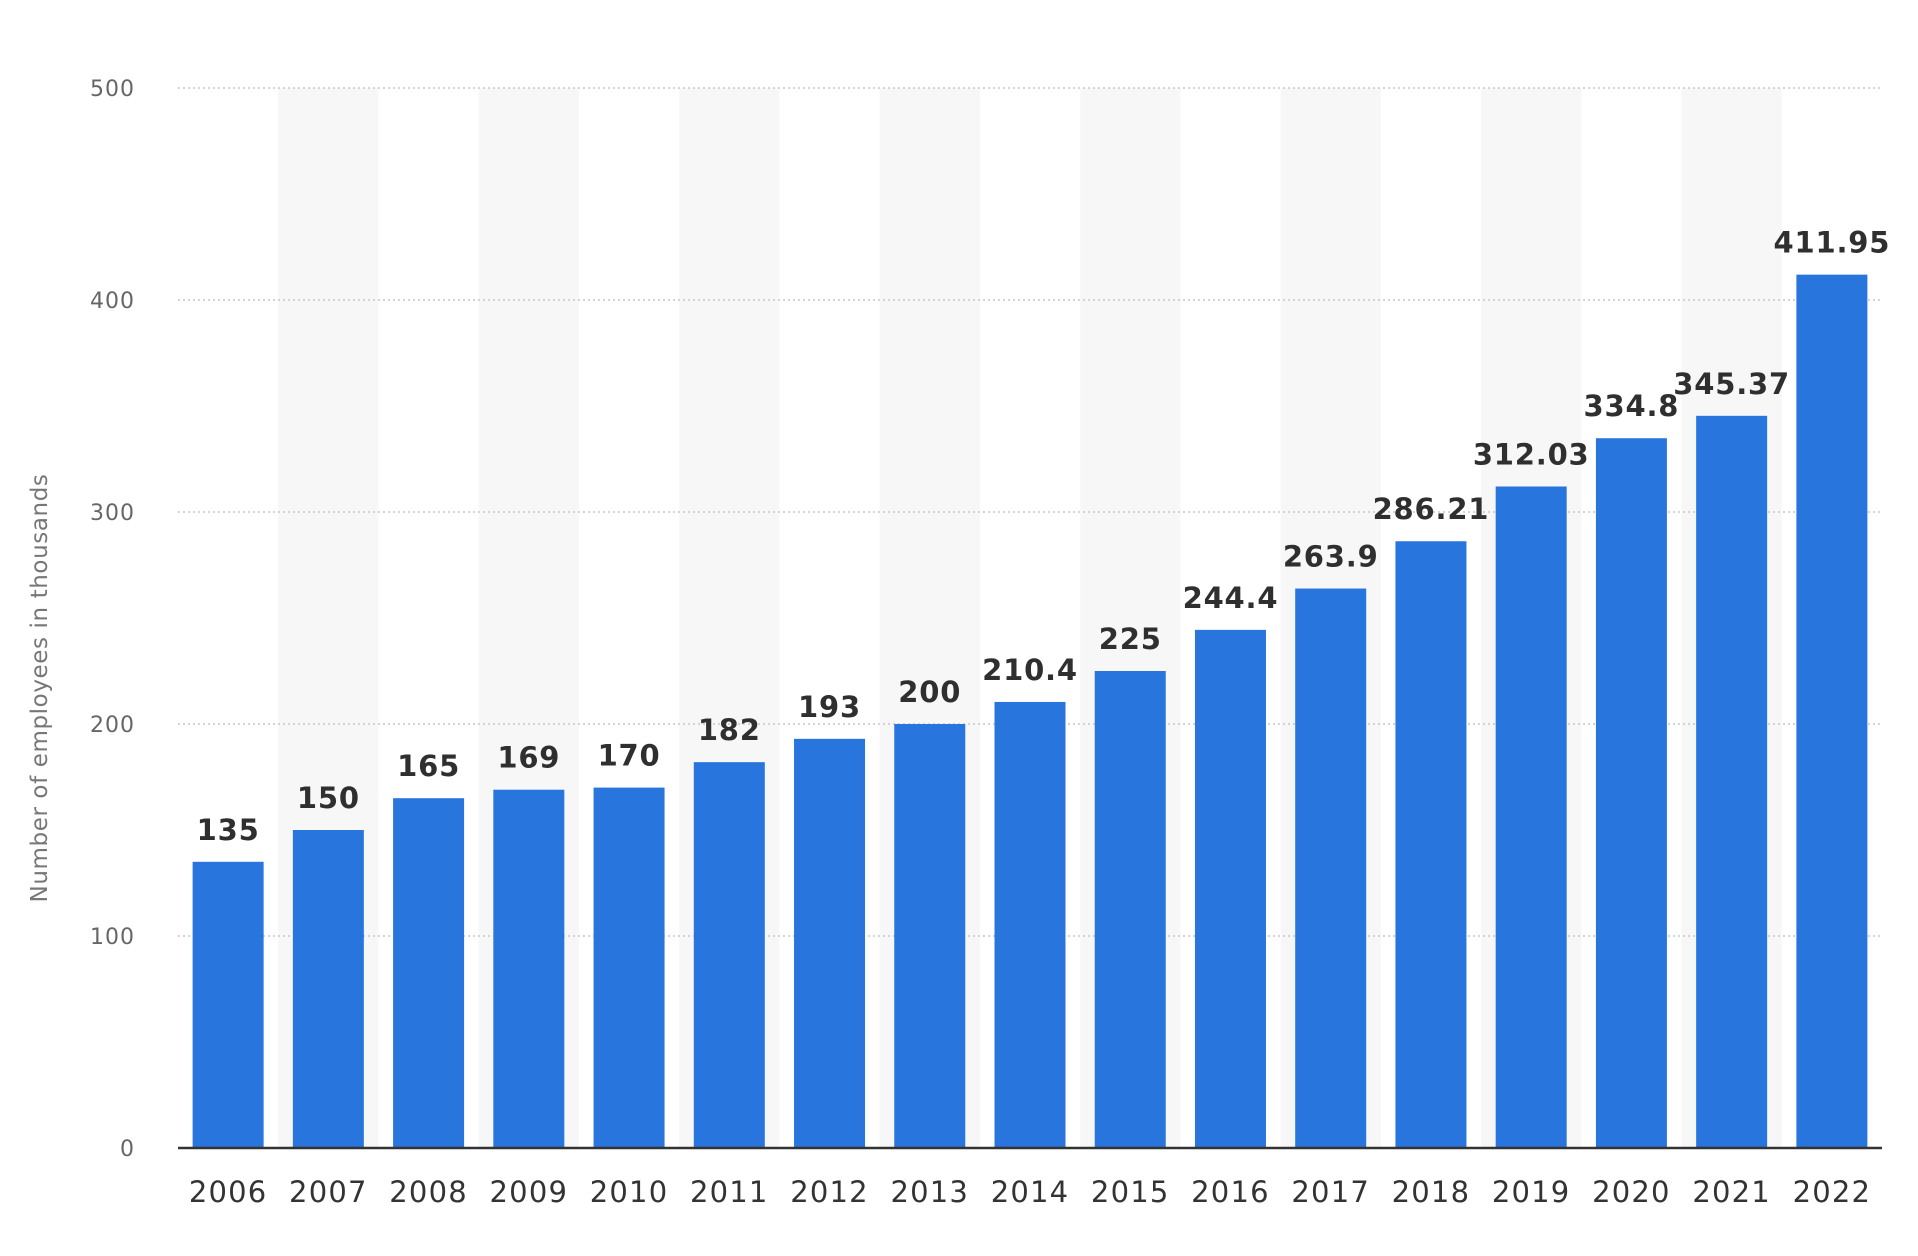  I want to click on x-tick-label: 2014, so click(1030, 1192).